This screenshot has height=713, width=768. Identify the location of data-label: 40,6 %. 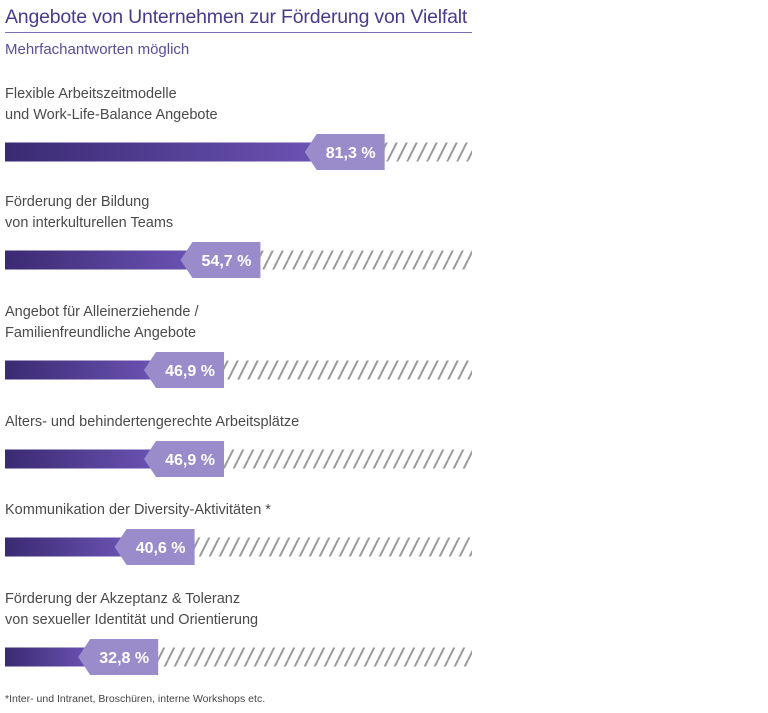
(161, 548).